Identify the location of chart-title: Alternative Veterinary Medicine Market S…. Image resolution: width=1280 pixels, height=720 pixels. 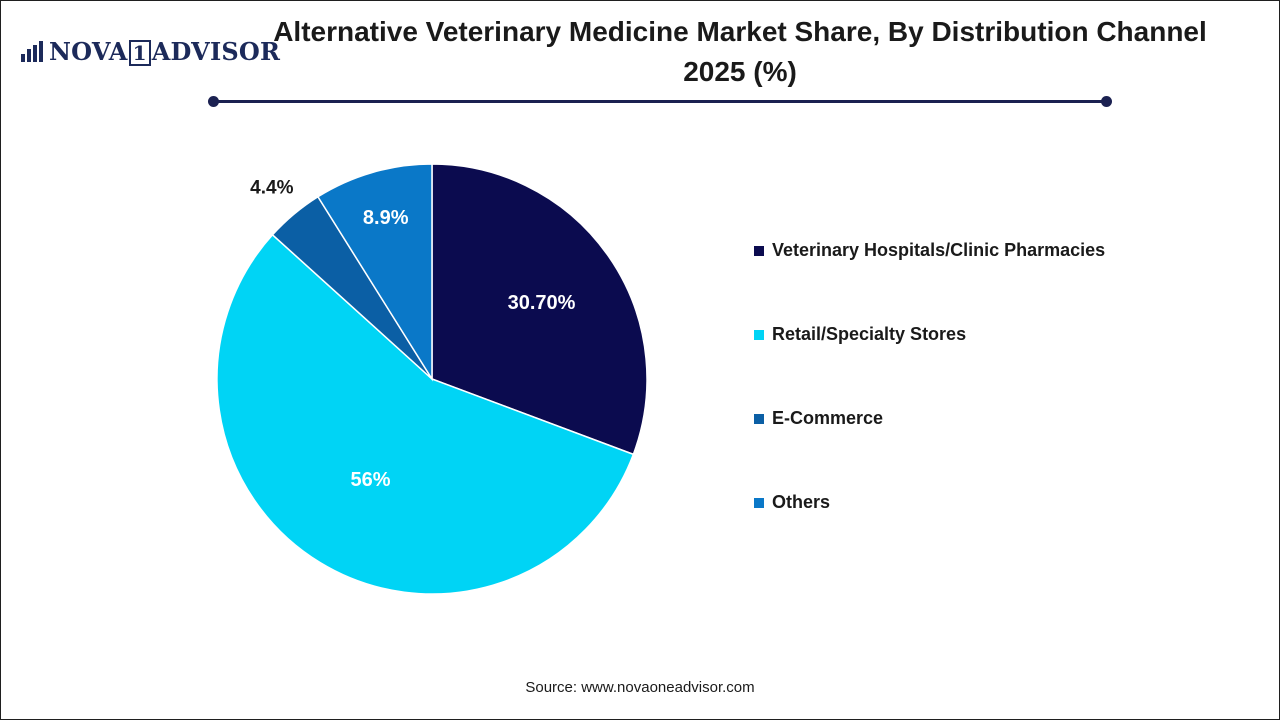
(740, 51).